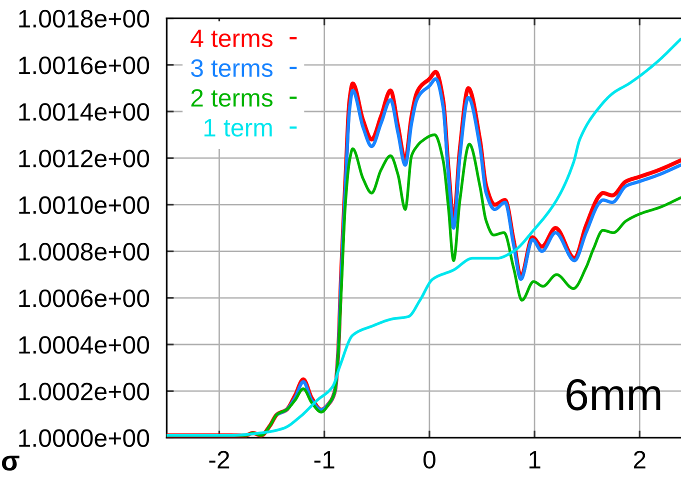 The height and width of the screenshot is (480, 681). What do you see at coordinates (219, 459) in the screenshot?
I see `x-tick-label: -2` at bounding box center [219, 459].